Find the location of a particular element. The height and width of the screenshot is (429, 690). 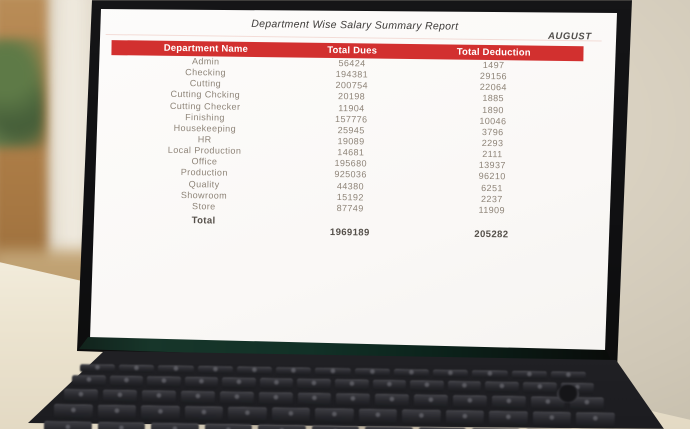

plant is located at coordinates (22, 93).